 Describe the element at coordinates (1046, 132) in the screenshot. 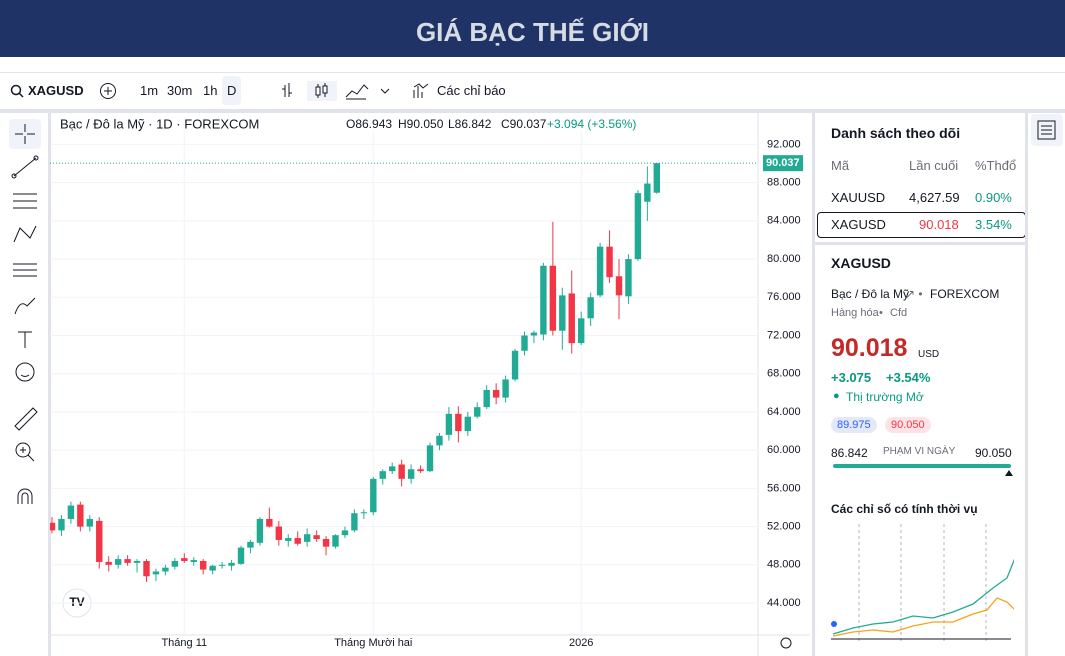

I see `watchlist-icon` at that location.